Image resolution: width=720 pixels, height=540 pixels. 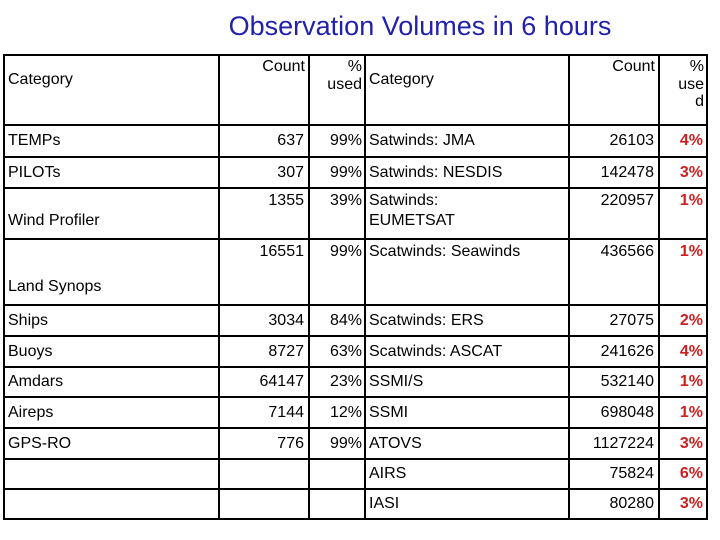 I want to click on cell-category-right: Scatwinds: ERS, so click(x=467, y=320).